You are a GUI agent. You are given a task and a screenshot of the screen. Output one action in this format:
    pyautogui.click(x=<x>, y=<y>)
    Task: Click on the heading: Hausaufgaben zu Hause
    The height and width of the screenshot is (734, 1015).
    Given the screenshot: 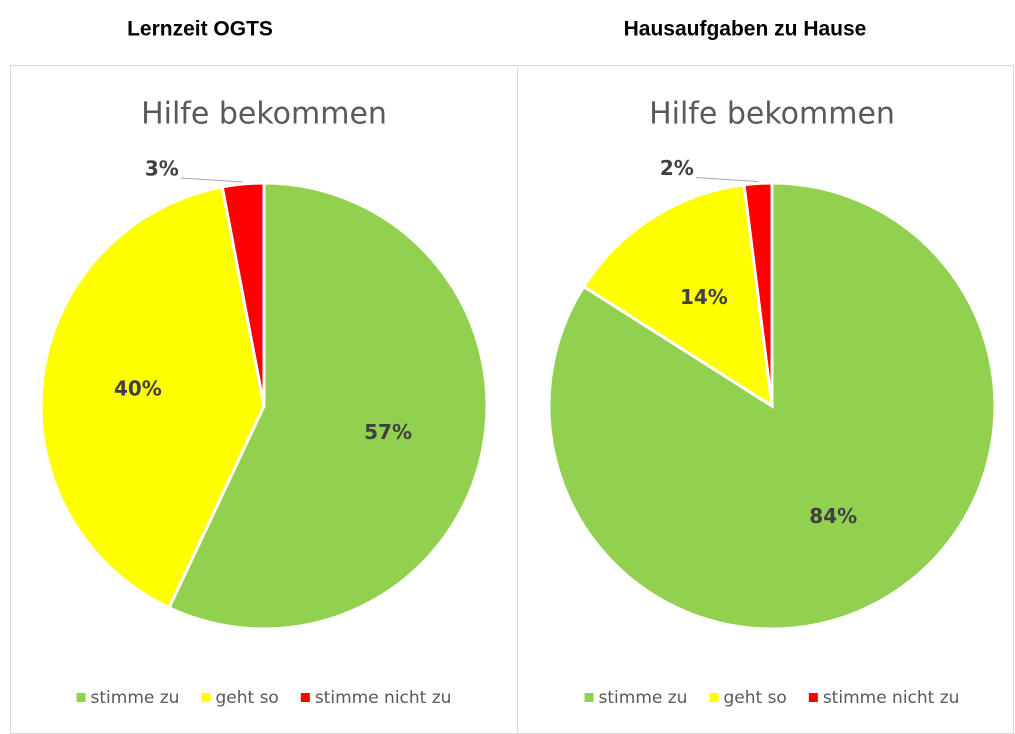 What is the action you would take?
    pyautogui.click(x=745, y=29)
    